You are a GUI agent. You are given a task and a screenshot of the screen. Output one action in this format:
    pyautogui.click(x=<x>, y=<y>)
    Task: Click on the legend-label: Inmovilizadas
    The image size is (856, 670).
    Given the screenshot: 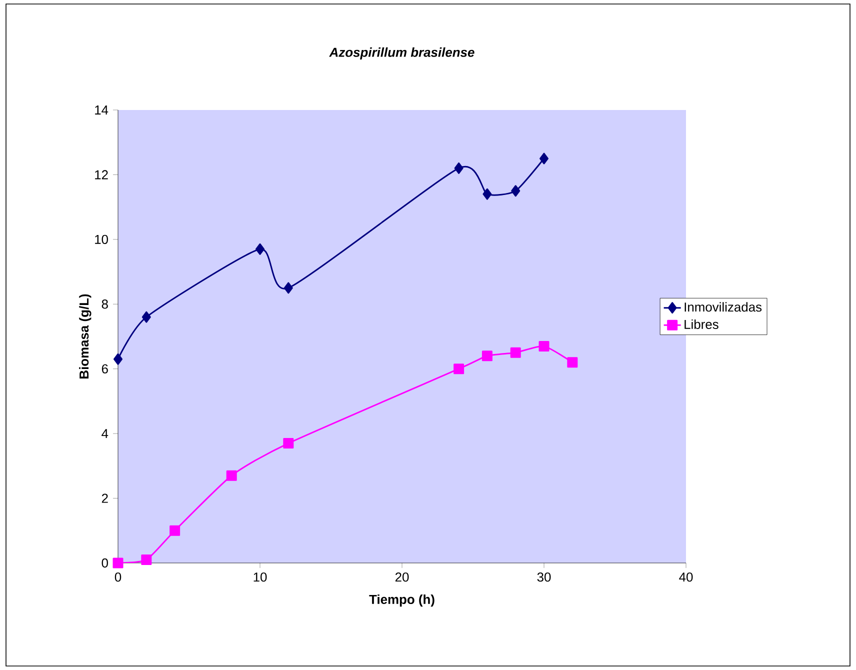 What is the action you would take?
    pyautogui.click(x=723, y=307)
    